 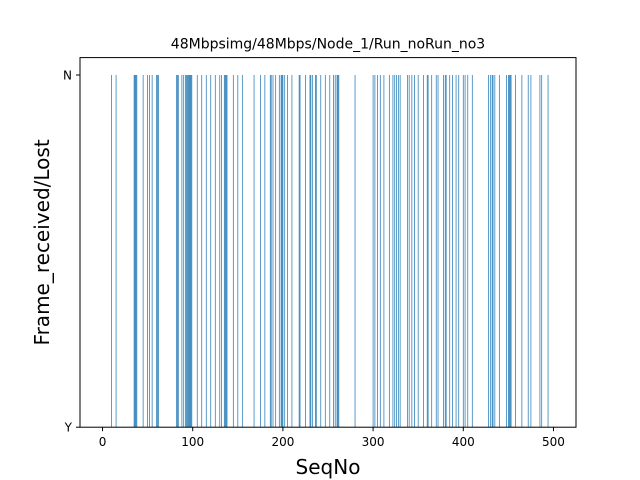 What do you see at coordinates (67, 76) in the screenshot?
I see `y-tick-label-N: N` at bounding box center [67, 76].